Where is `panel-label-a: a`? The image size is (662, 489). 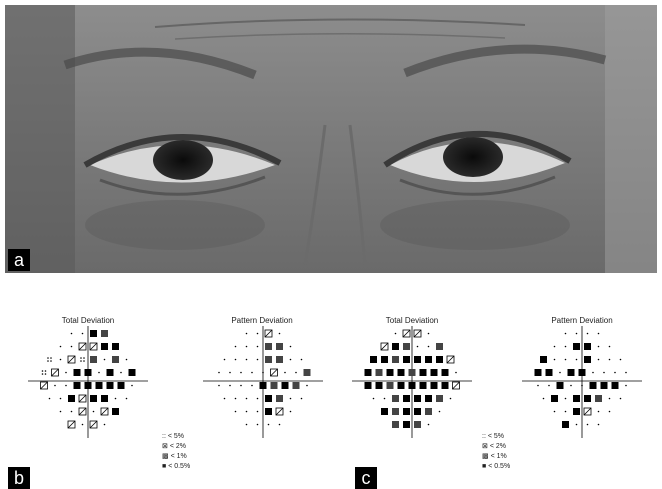
panel-label-a: a is located at coordinates (19, 260).